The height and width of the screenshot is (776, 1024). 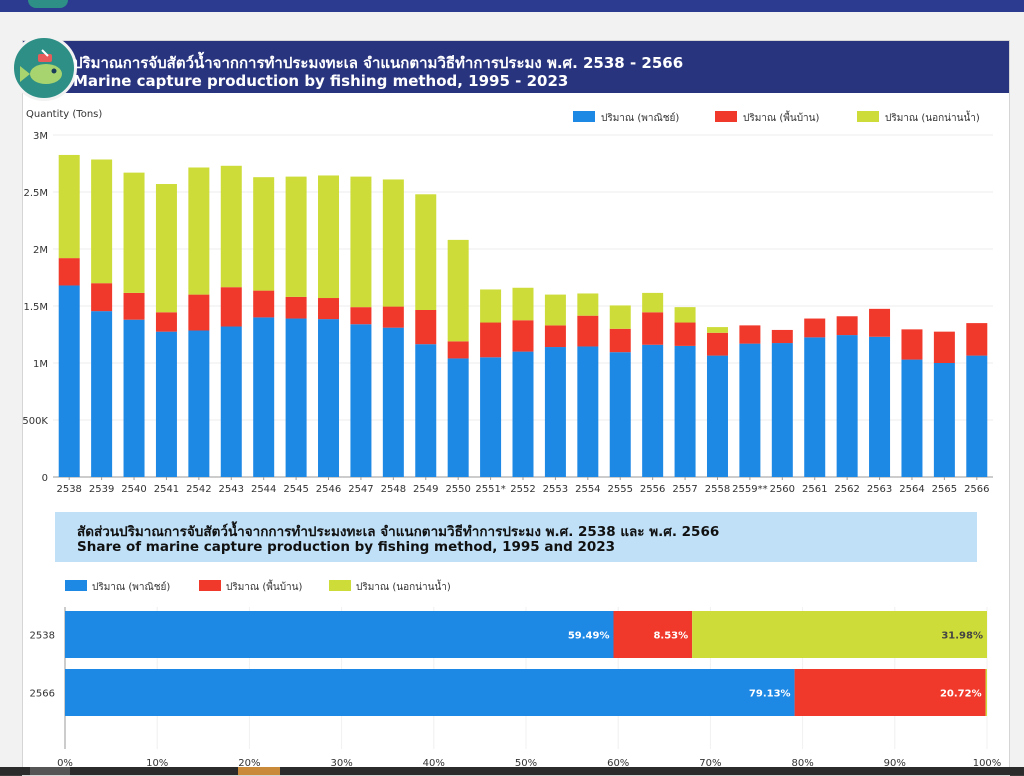 What do you see at coordinates (157, 763) in the screenshot?
I see `x-tick-label: 10%` at bounding box center [157, 763].